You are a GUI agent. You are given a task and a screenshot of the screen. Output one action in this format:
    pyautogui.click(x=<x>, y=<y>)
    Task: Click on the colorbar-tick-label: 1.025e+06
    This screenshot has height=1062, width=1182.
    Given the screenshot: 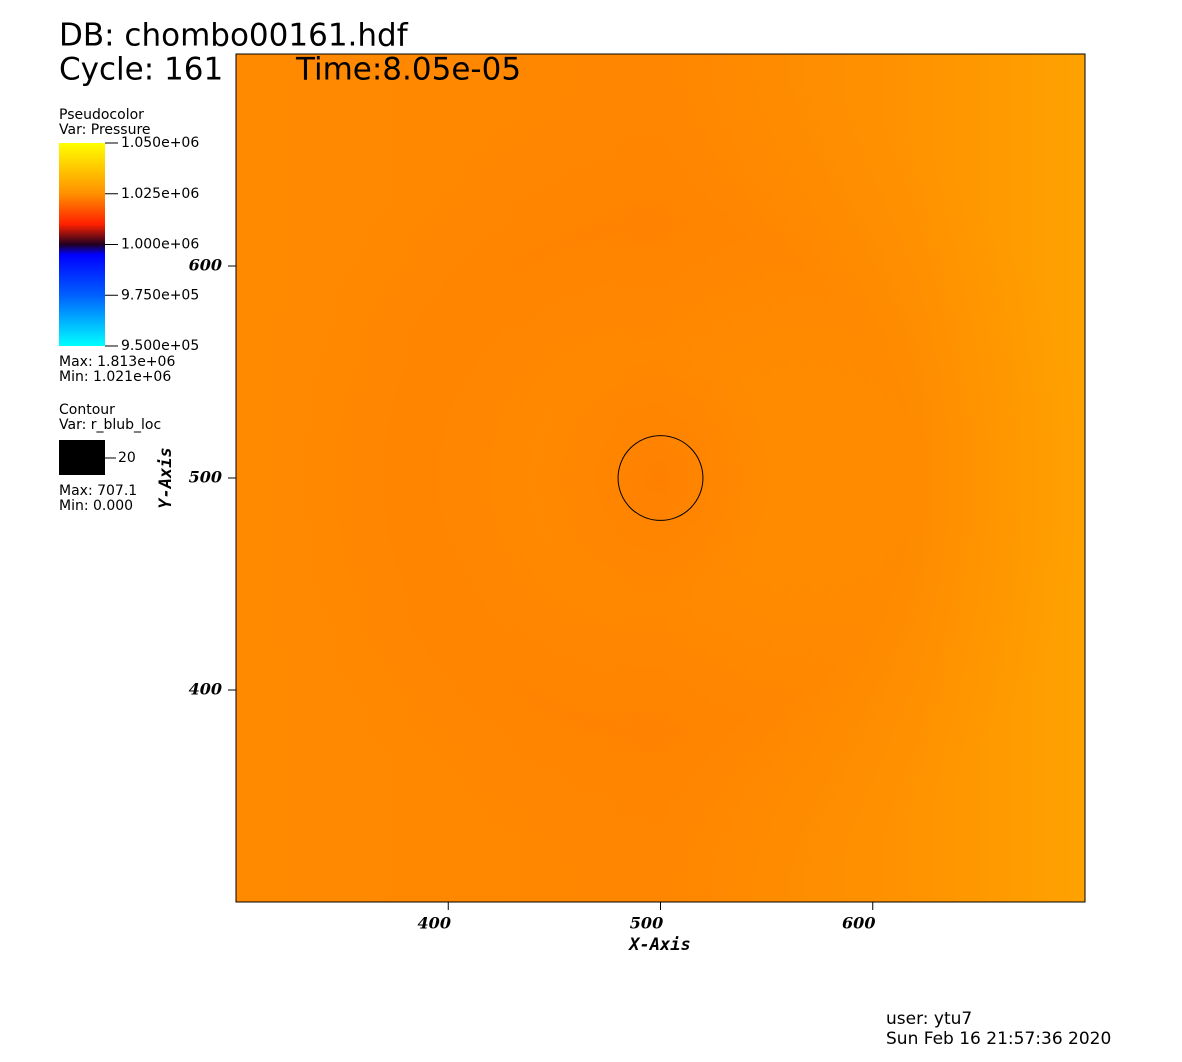 What is the action you would take?
    pyautogui.click(x=160, y=194)
    